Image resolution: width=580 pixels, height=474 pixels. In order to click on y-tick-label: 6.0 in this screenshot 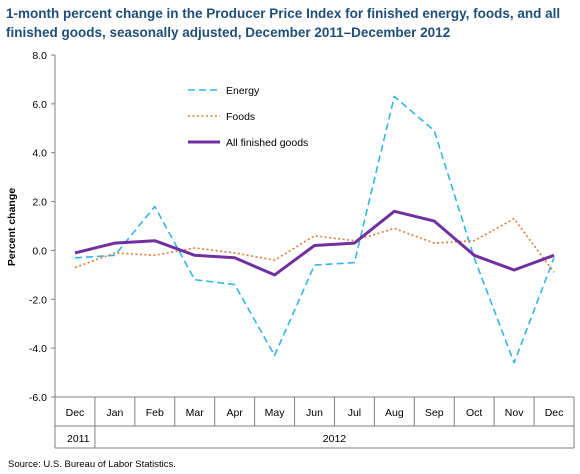, I will do `click(39, 105)`.